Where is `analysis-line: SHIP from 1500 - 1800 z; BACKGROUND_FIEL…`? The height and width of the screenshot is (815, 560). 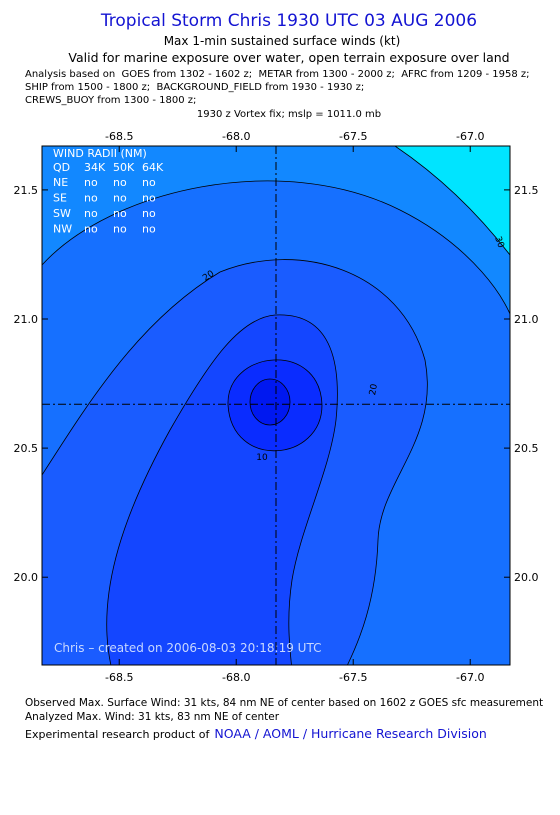
analysis-line: SHIP from 1500 - 1800 z; BACKGROUND_FIEL… is located at coordinates (194, 87).